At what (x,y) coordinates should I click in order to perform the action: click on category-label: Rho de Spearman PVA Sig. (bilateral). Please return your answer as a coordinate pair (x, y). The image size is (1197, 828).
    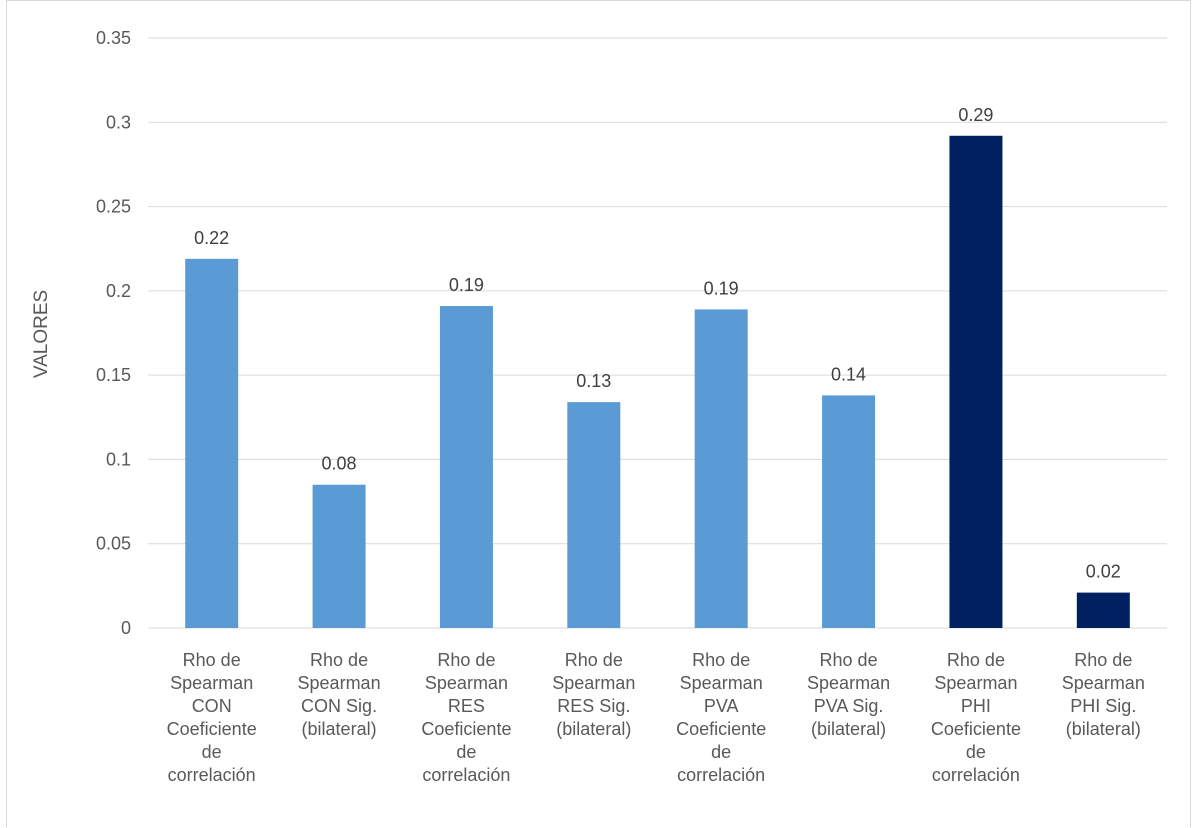
    Looking at the image, I should click on (848, 694).